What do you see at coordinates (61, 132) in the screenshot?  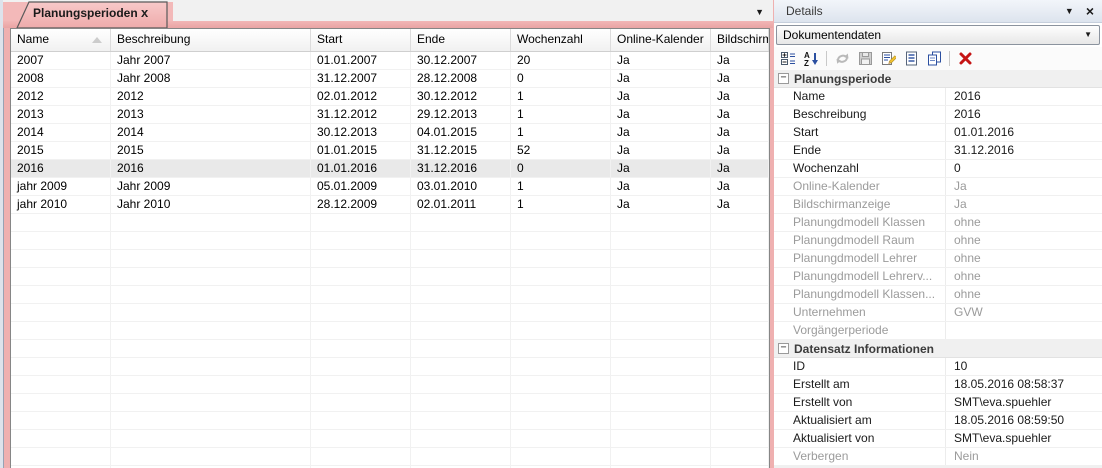 I see `table-cell: 2014` at bounding box center [61, 132].